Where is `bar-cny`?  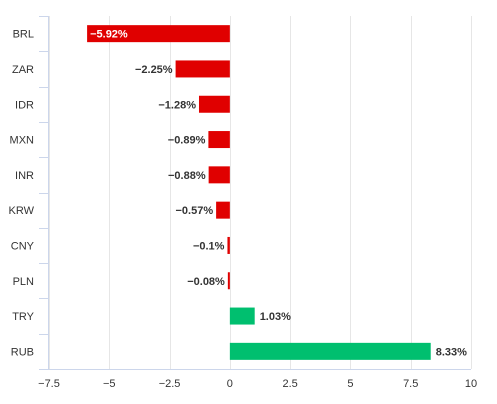
bar-cny is located at coordinates (228, 245).